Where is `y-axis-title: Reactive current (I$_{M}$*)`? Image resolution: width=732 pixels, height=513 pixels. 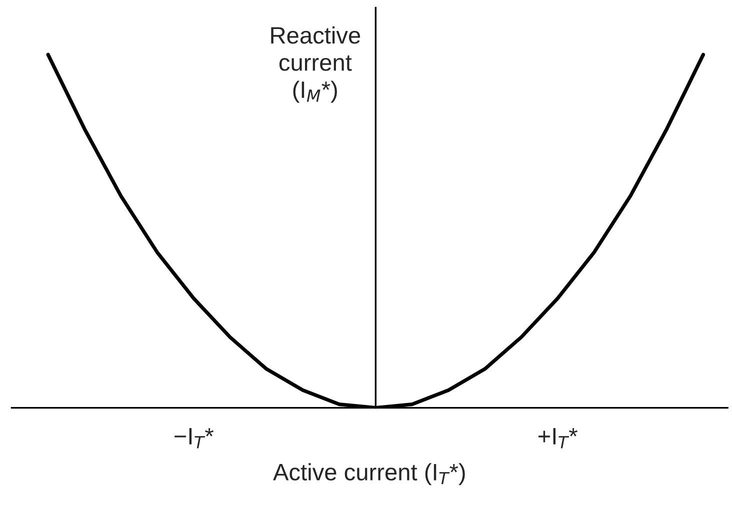 y-axis-title: Reactive current (I$_{M}$*) is located at coordinates (315, 64).